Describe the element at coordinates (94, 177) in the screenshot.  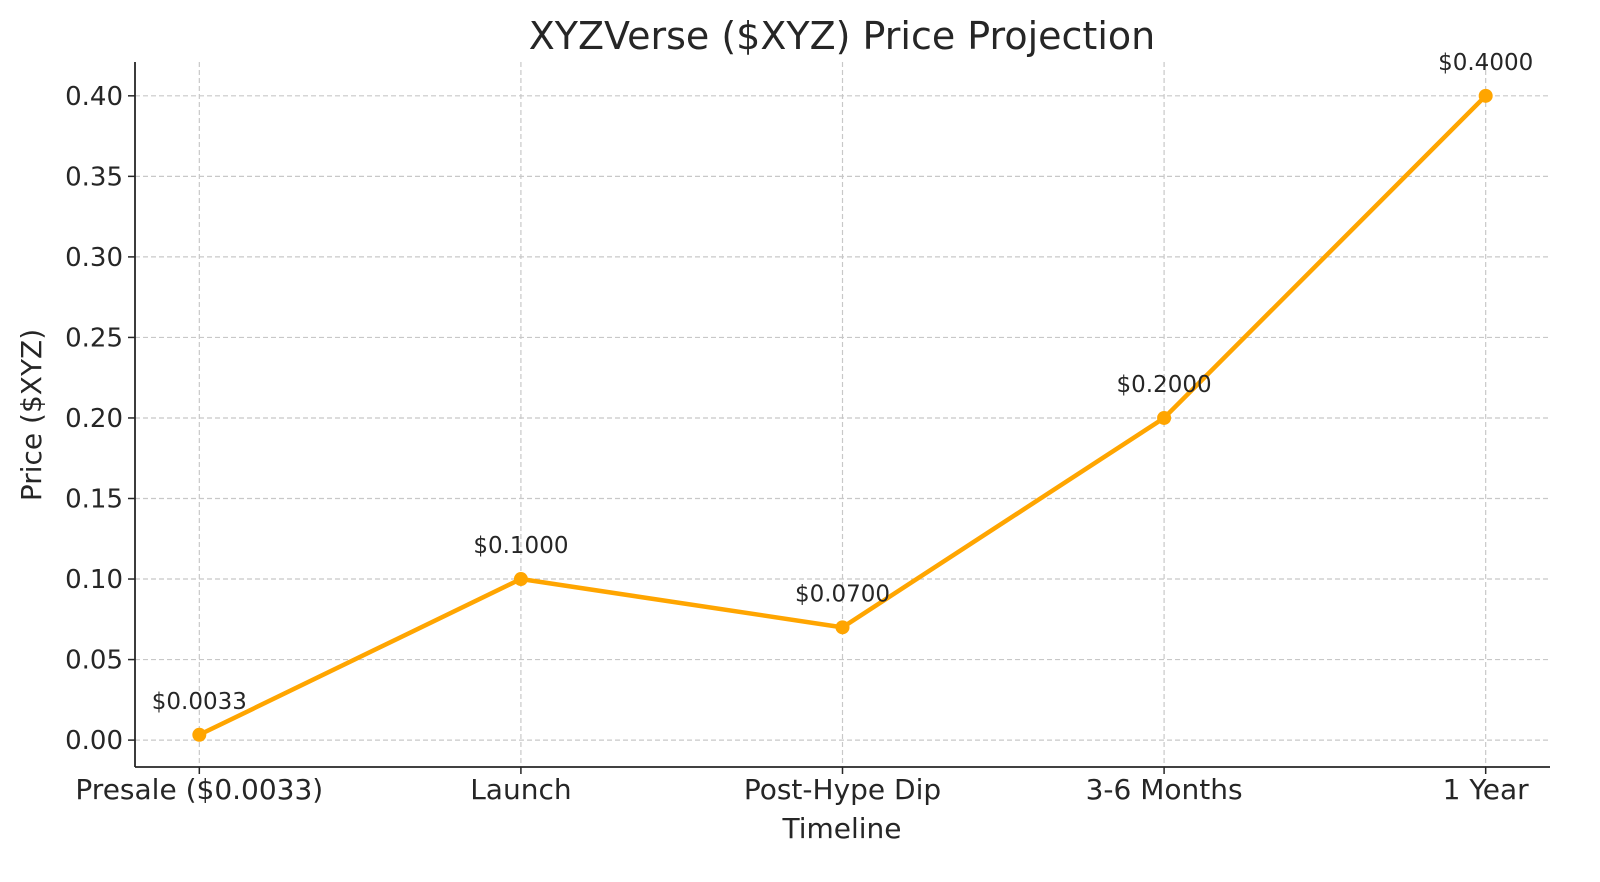
I see `y-tick-label: 0.35` at that location.